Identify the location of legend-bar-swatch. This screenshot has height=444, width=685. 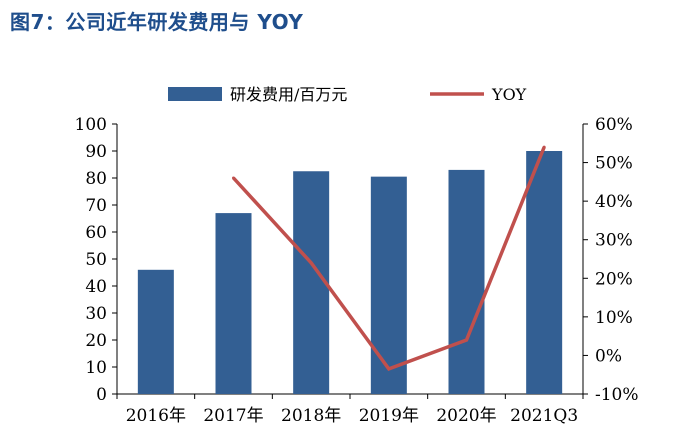
(195, 94).